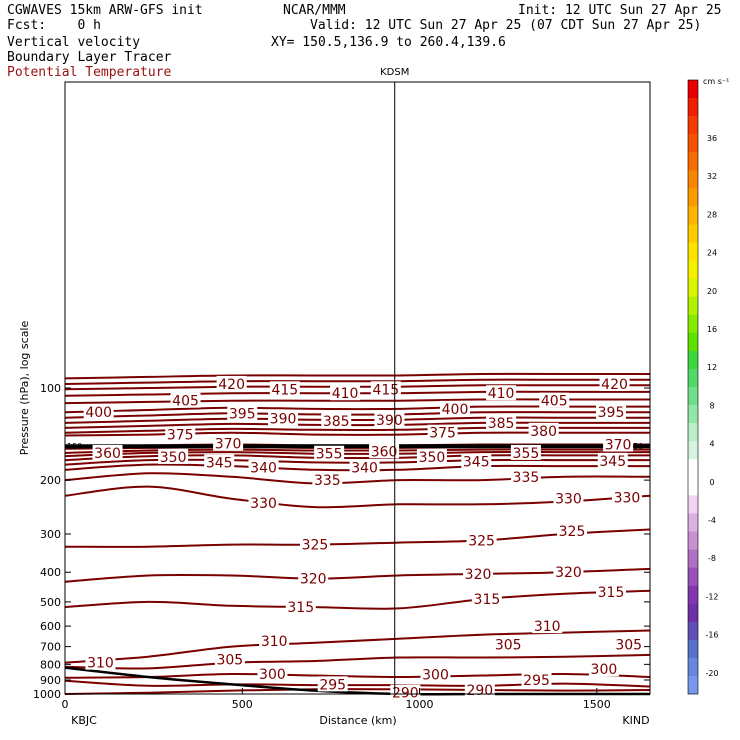 Image resolution: width=740 pixels, height=740 pixels. Describe the element at coordinates (712, 214) in the screenshot. I see `colorbar-tick-label: 28` at that location.